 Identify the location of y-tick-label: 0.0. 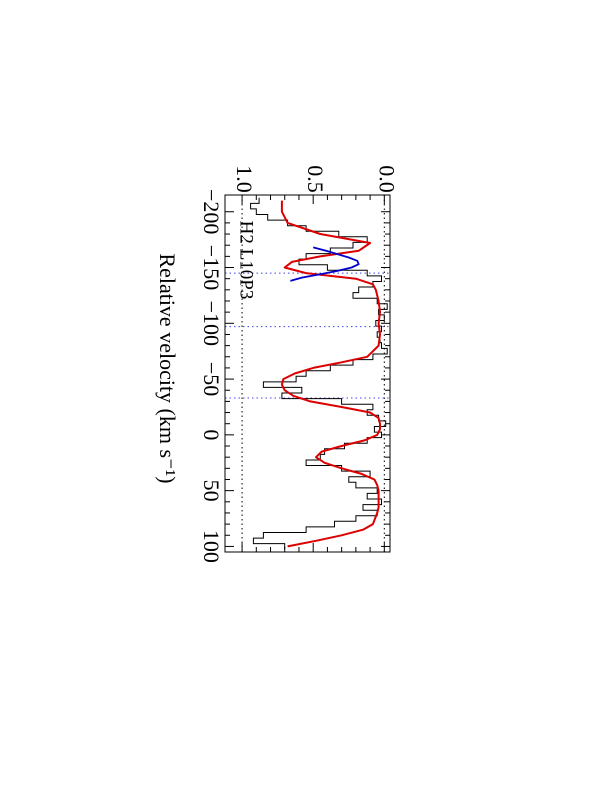
(386, 179).